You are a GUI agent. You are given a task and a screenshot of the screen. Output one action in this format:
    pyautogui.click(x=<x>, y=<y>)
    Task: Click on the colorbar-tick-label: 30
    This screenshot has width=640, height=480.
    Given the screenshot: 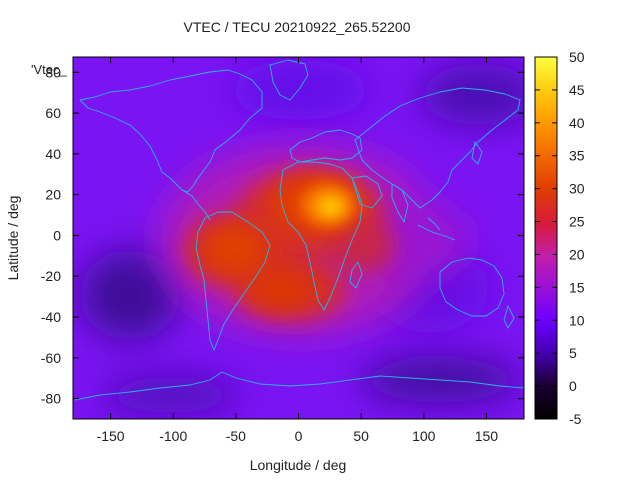 What is the action you would take?
    pyautogui.click(x=577, y=189)
    